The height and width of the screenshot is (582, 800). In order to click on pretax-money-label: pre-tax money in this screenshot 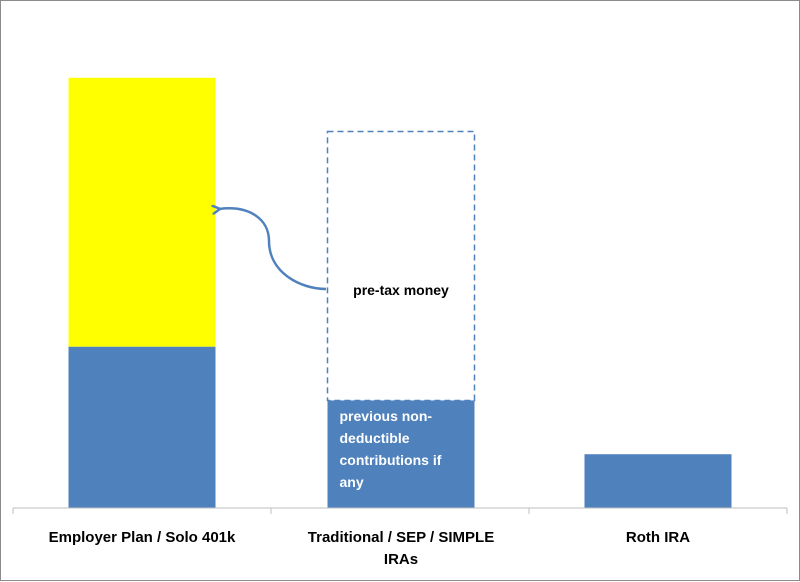, I will do `click(401, 290)`.